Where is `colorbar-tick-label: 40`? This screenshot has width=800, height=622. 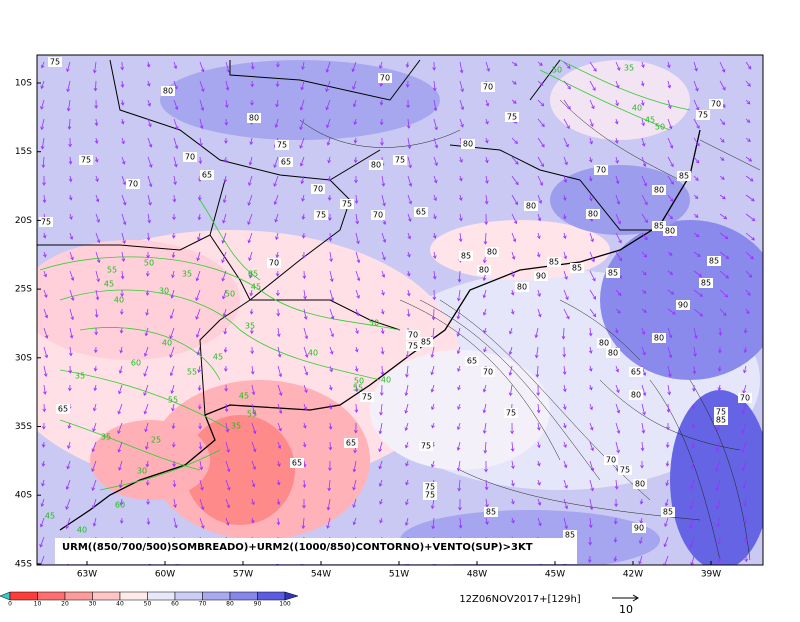
colorbar-tick-label: 40 is located at coordinates (120, 604).